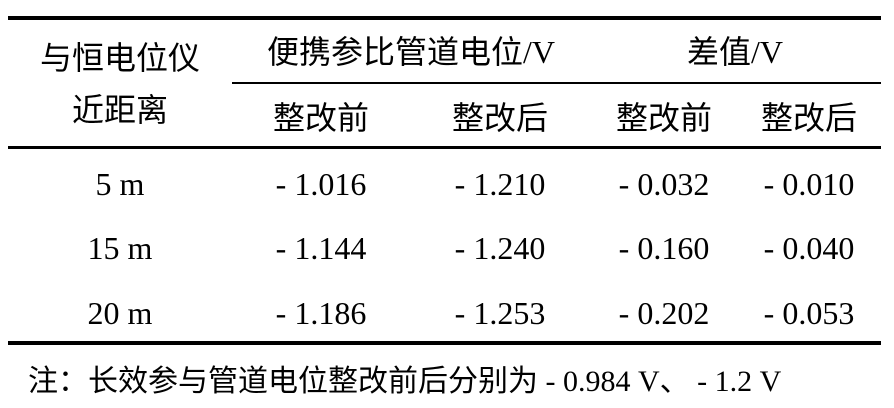 This screenshot has height=408, width=894. What do you see at coordinates (119, 58) in the screenshot?
I see `row-header-line1: 与恒电位仪` at bounding box center [119, 58].